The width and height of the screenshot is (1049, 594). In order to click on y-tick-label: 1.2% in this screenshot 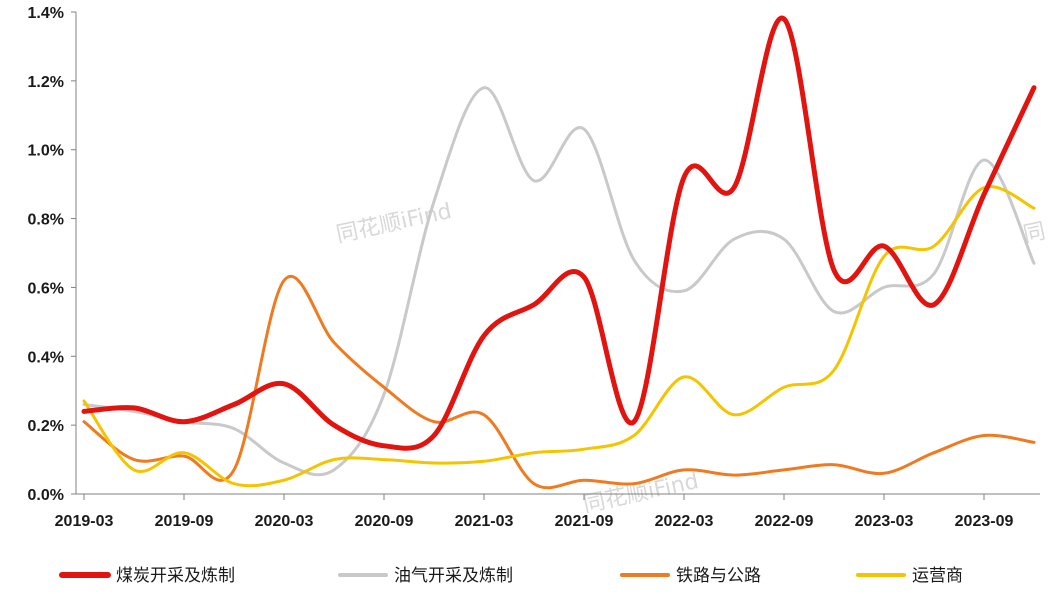, I will do `click(46, 82)`.